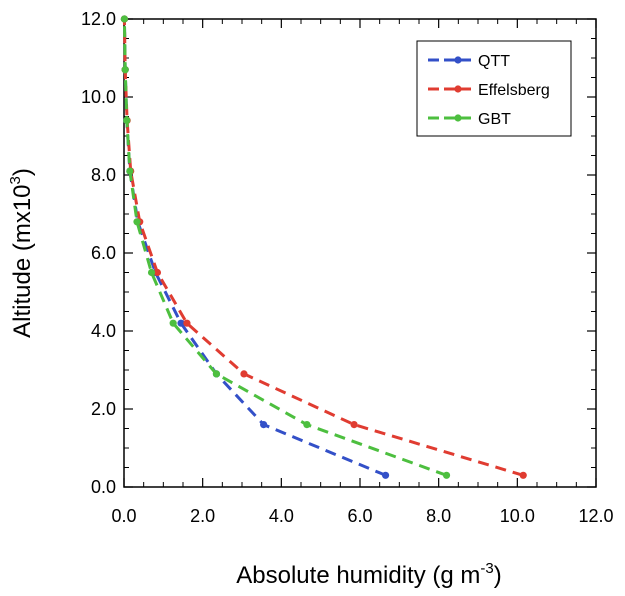 The width and height of the screenshot is (625, 596). I want to click on y-axis-label-main: Altitude (mx10, so click(22, 260).